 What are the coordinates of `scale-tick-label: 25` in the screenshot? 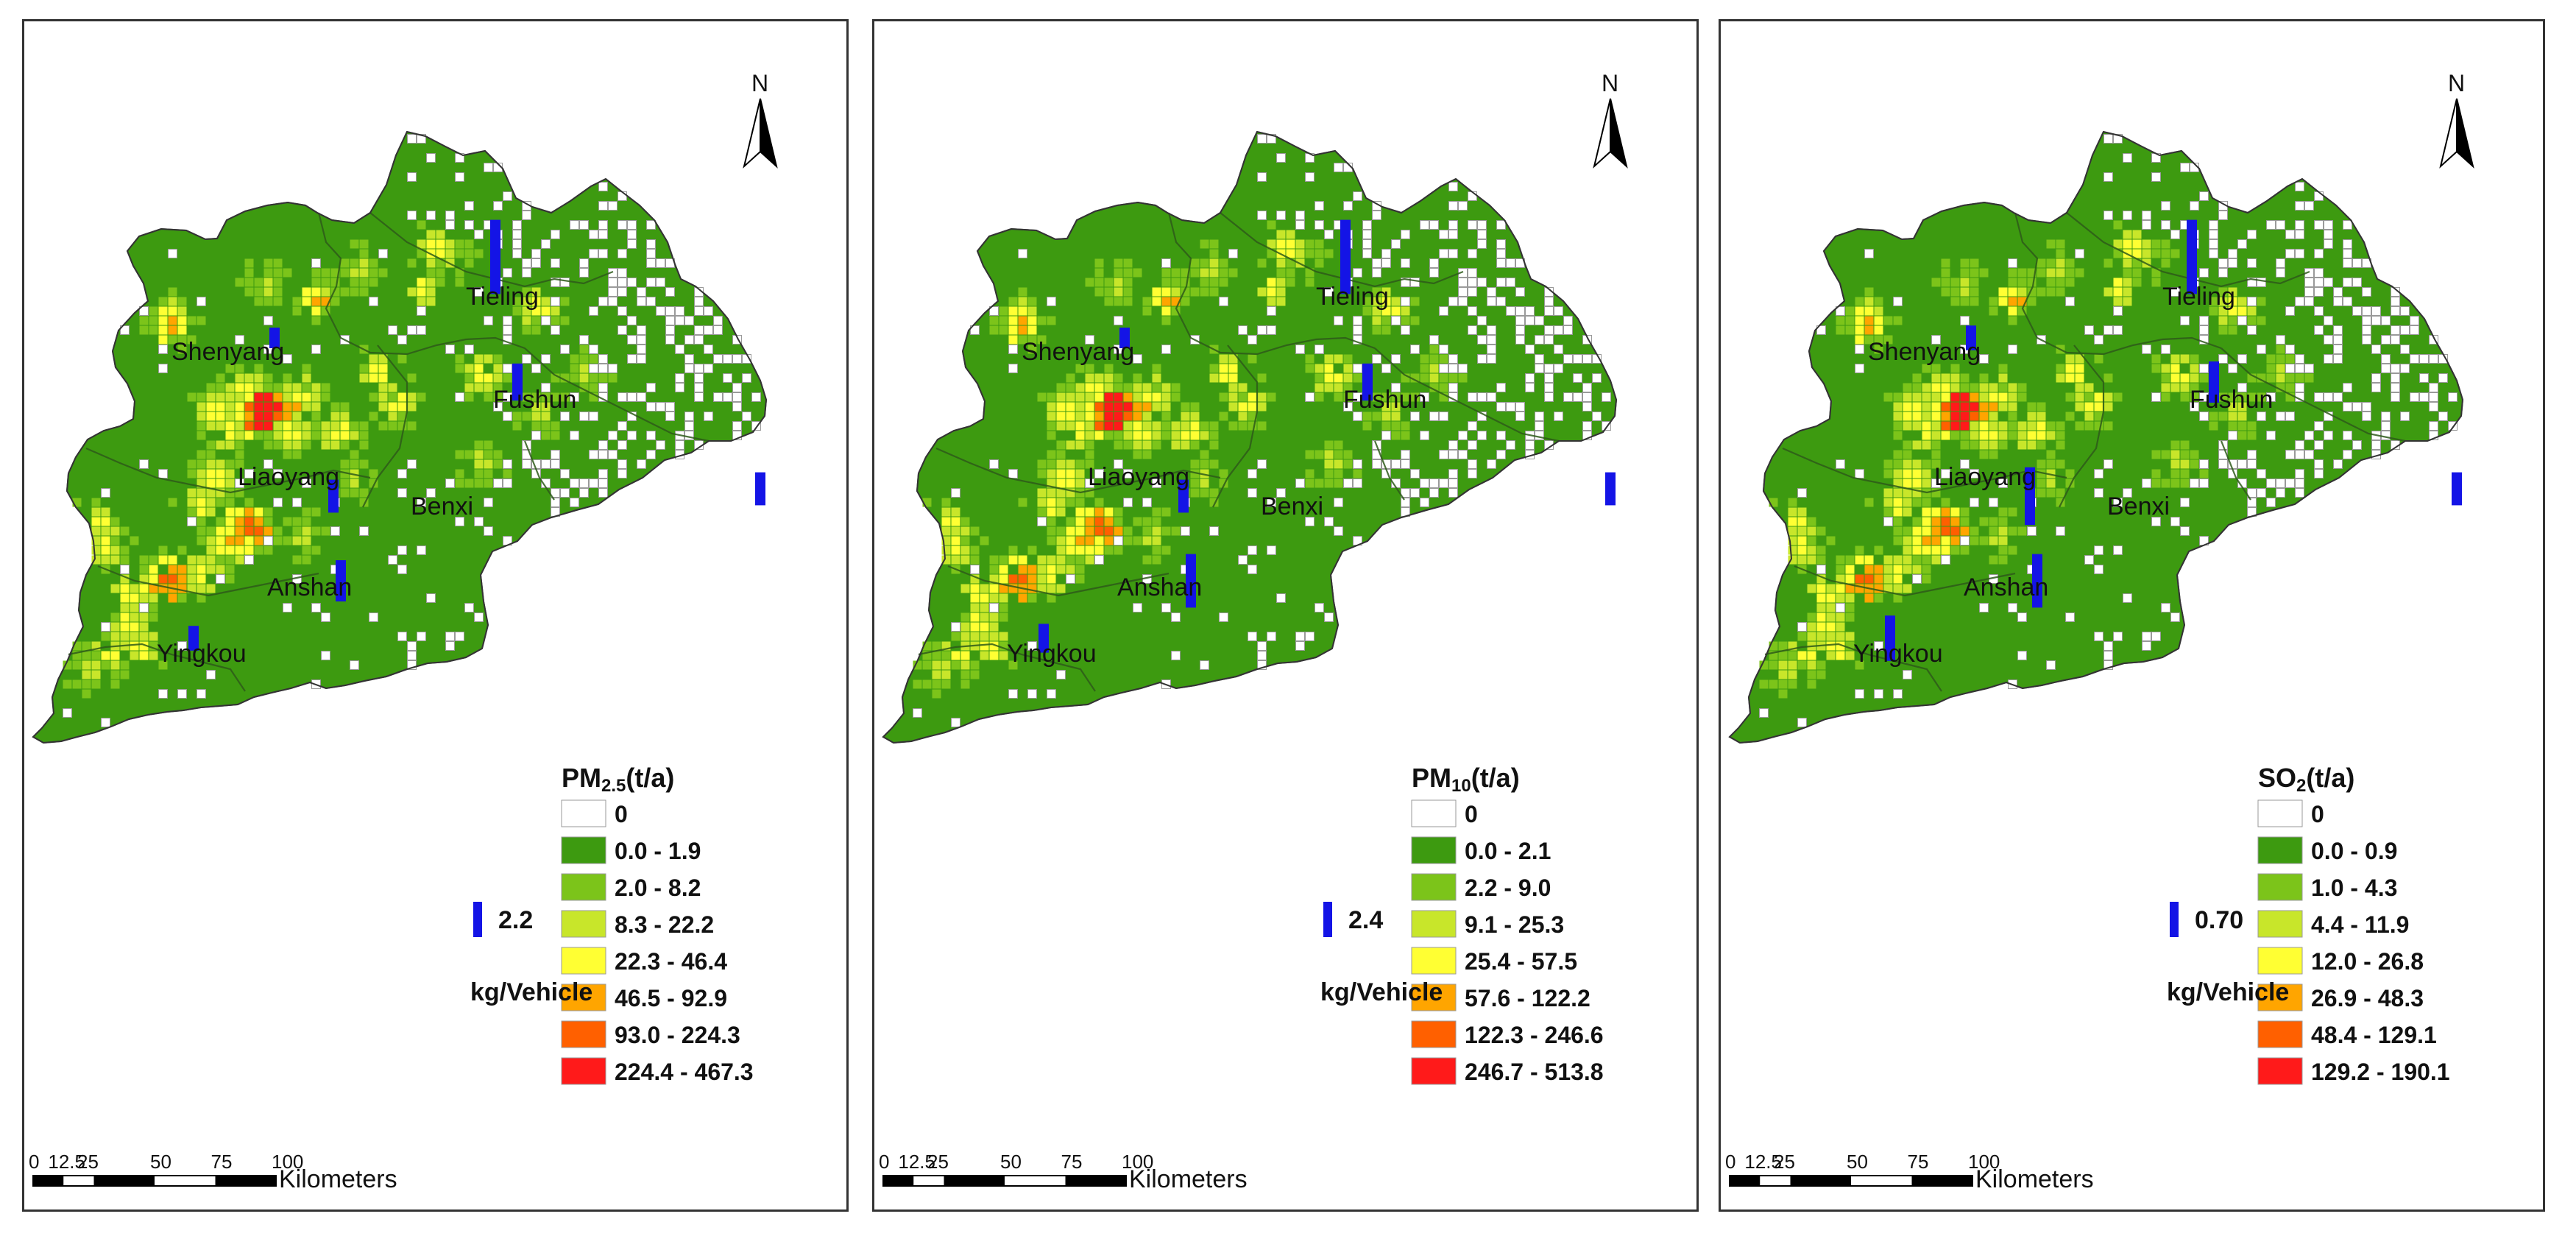 It's located at (1784, 1162).